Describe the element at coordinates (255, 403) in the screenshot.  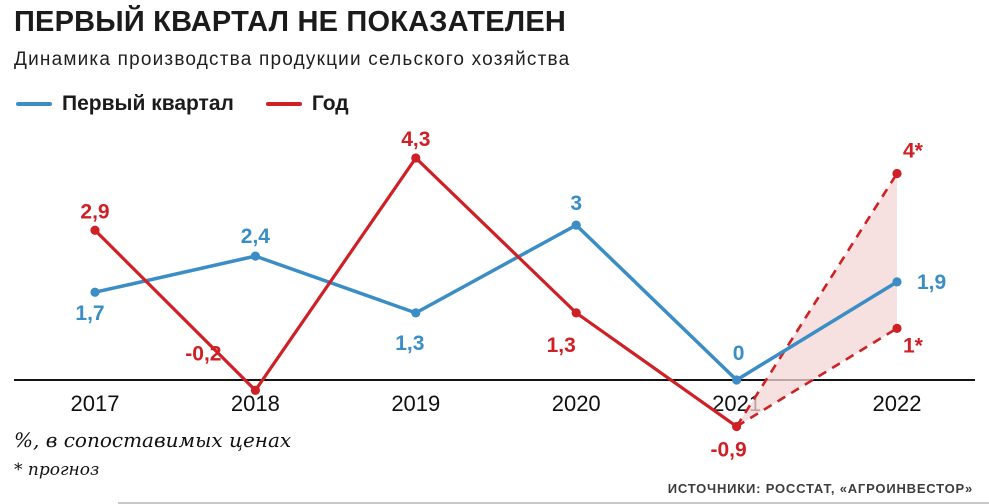
I see `x-axis-label: 2018` at that location.